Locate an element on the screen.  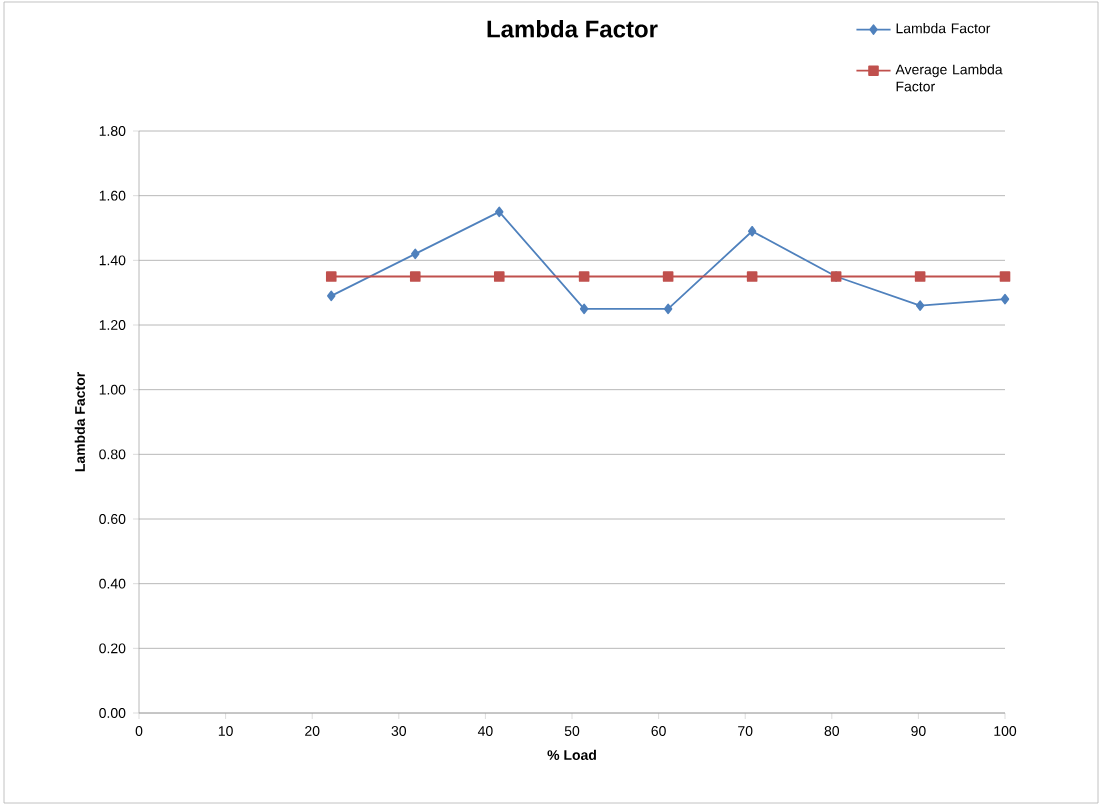
x-tick-label: 70 is located at coordinates (745, 731).